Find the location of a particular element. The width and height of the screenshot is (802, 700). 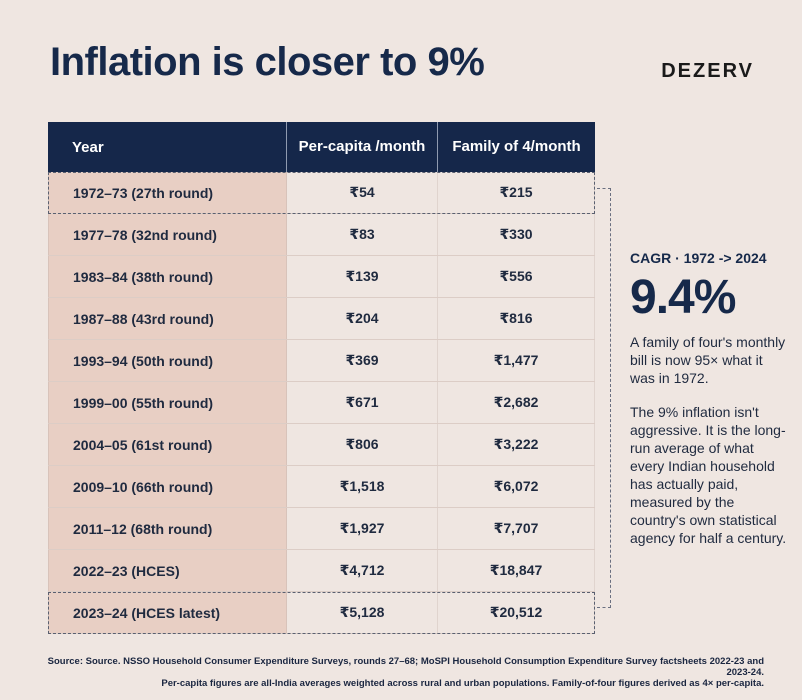

page-title: Inflation is closer to 9% is located at coordinates (267, 62).